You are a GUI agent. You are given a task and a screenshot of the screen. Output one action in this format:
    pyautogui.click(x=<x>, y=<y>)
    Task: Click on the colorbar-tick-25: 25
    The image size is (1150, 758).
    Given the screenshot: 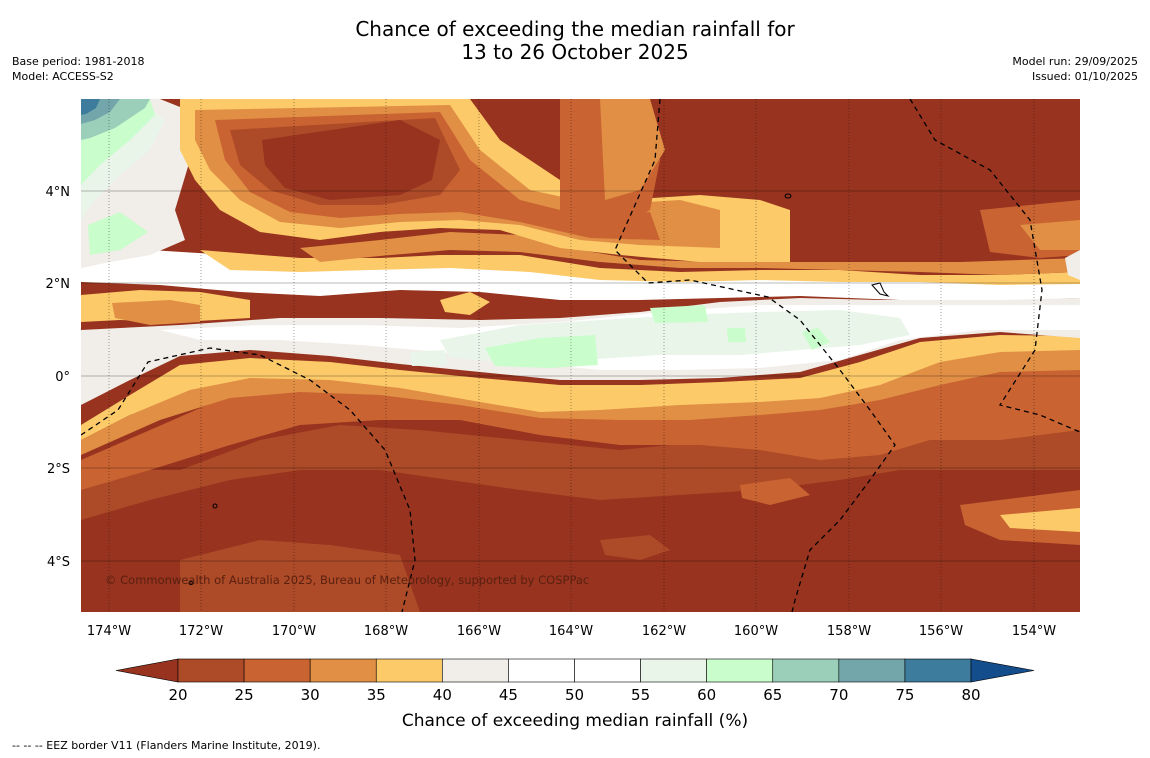 What is the action you would take?
    pyautogui.click(x=244, y=695)
    